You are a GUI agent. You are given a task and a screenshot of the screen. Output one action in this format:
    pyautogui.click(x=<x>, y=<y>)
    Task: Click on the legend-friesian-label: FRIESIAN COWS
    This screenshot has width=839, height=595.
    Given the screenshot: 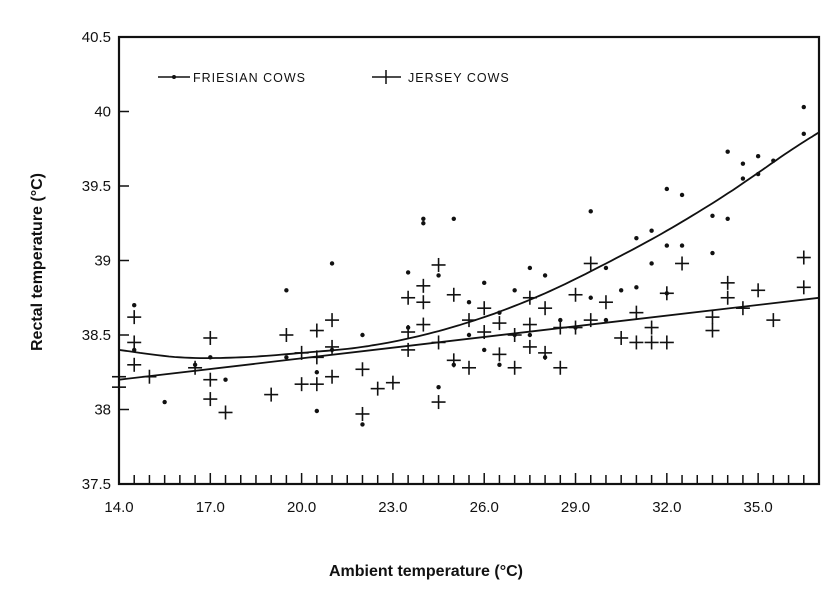 What is the action you would take?
    pyautogui.click(x=249, y=78)
    